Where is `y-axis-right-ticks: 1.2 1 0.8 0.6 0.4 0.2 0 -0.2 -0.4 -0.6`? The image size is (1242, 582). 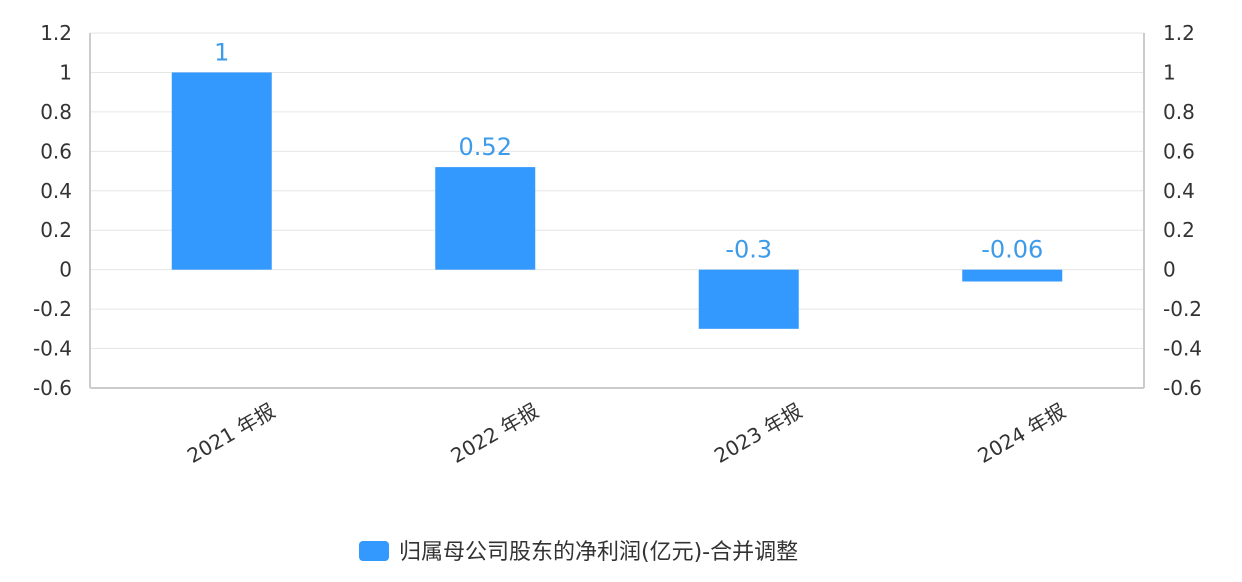 y-axis-right-ticks: 1.2 1 0.8 0.6 0.4 0.2 0 -0.2 -0.4 -0.6 is located at coordinates (1182, 210).